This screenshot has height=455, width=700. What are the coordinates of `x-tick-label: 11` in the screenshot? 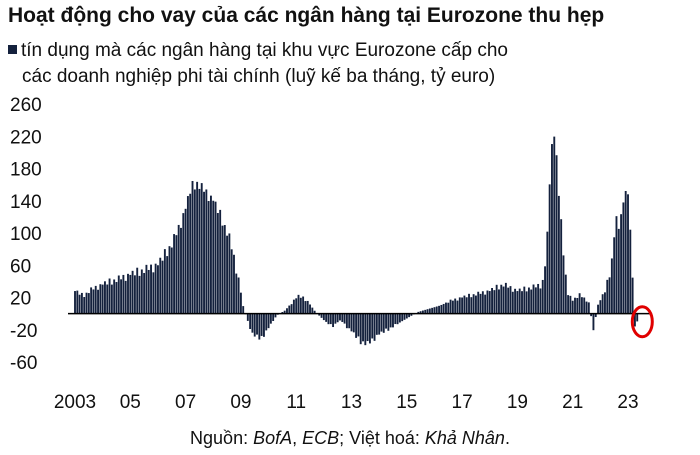 It's located at (296, 402).